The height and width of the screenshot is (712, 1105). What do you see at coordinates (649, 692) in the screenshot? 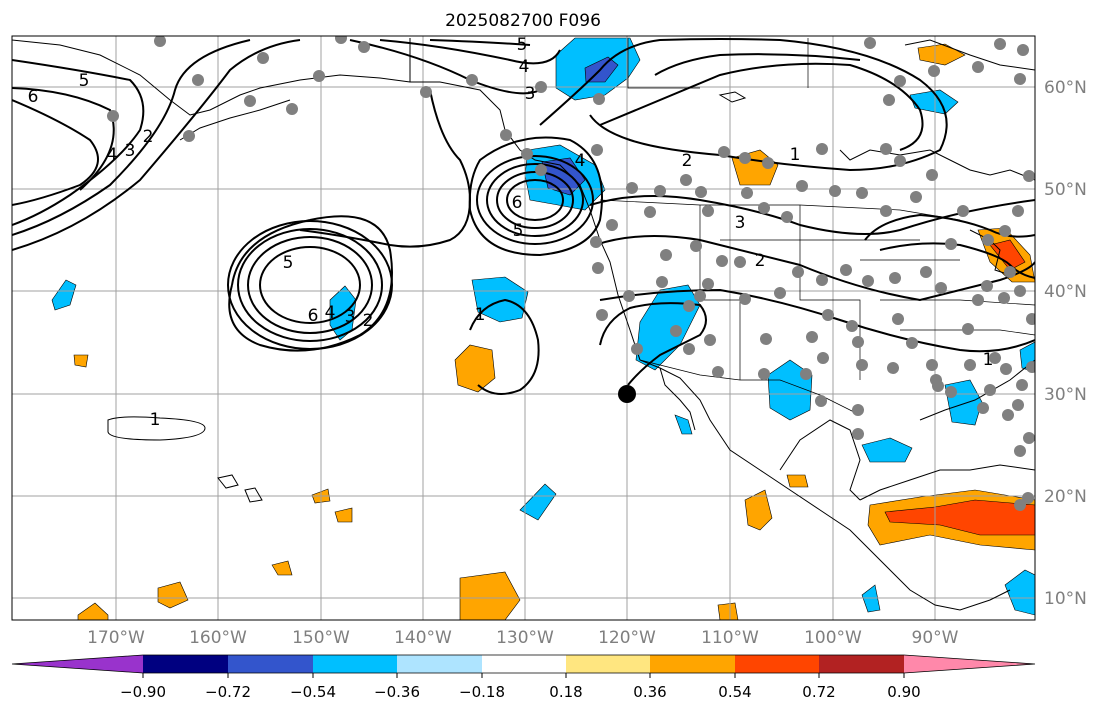
I see `colorbar-tick-label: 0.36` at bounding box center [649, 692].